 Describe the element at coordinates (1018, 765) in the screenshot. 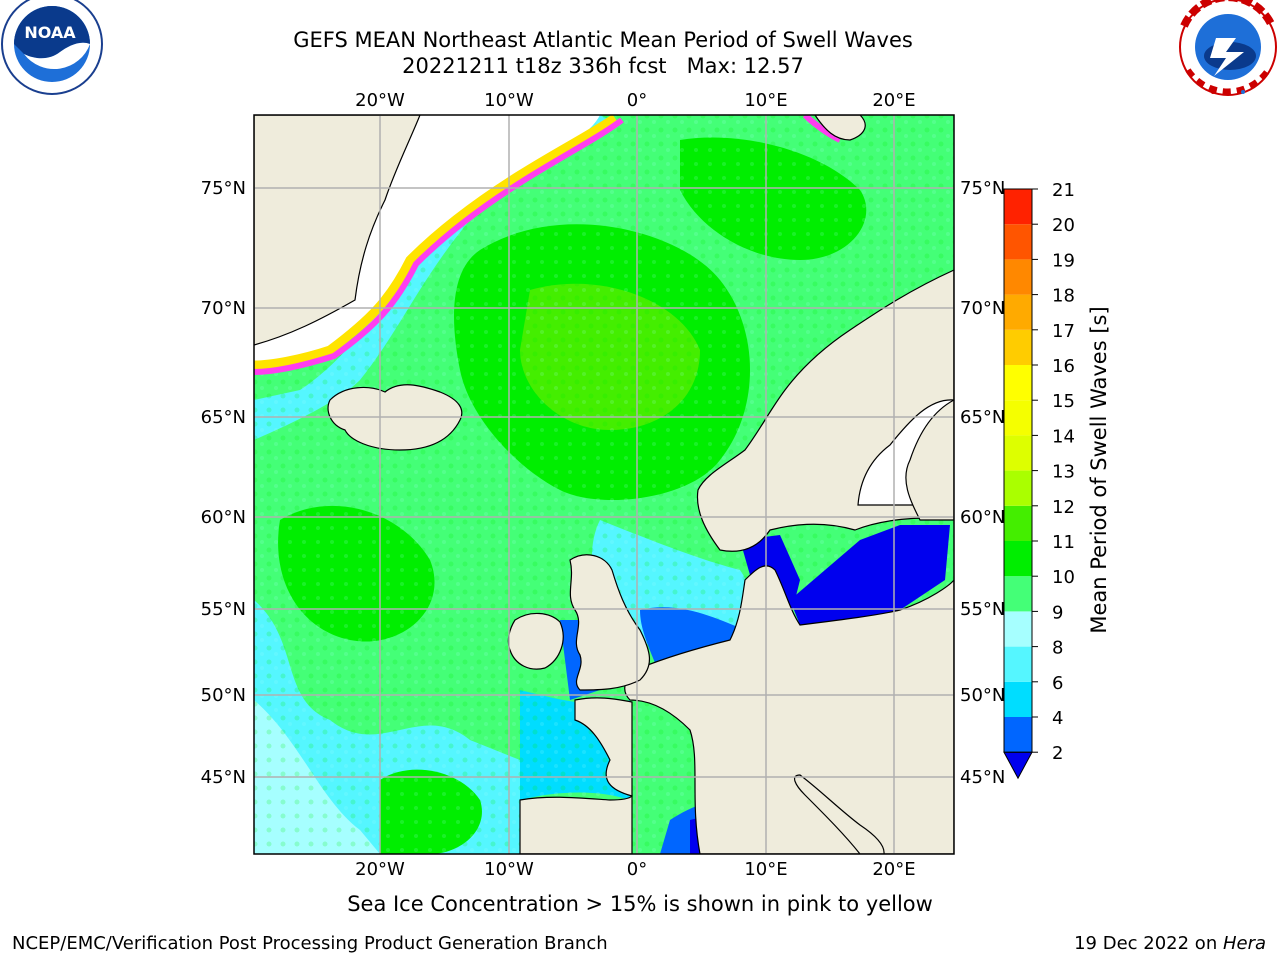

I see `colorbar-under-extension` at that location.